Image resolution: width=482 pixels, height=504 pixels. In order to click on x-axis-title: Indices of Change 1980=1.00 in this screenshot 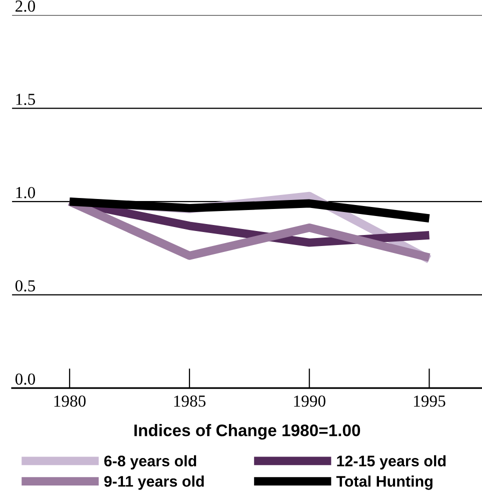, I will do `click(247, 432)`.